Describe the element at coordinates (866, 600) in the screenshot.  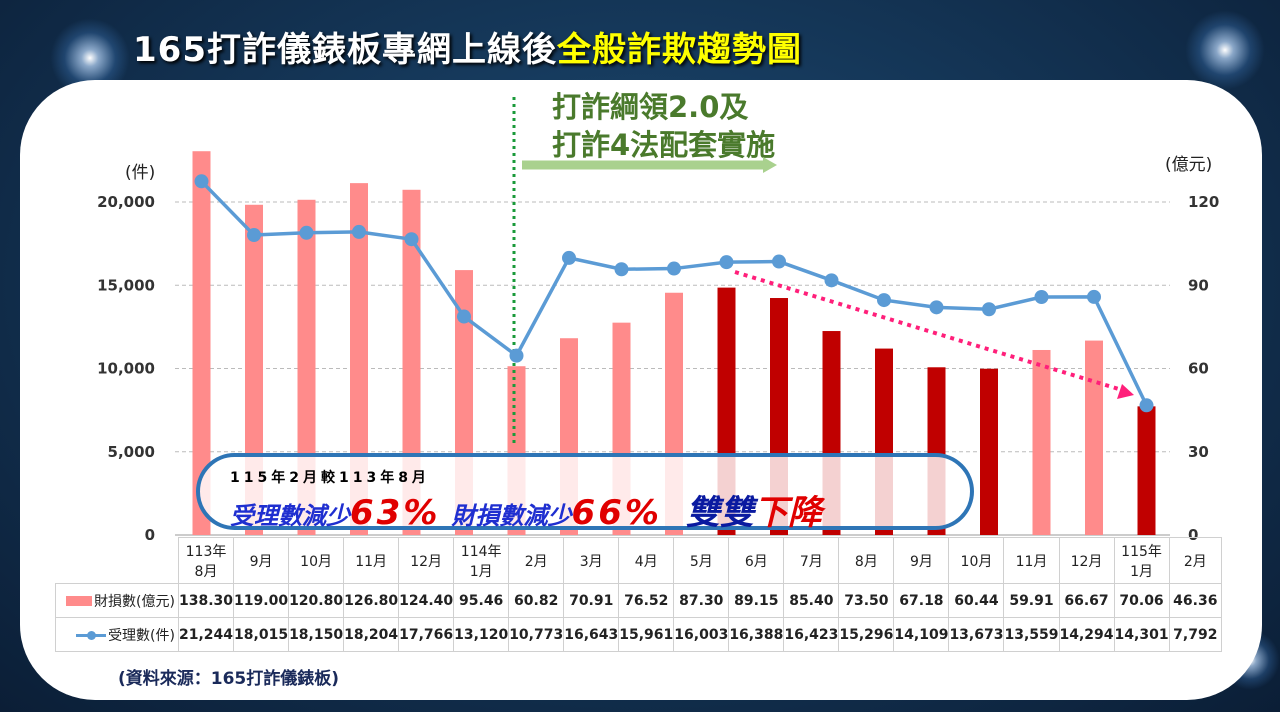
I see `table-cell-loss: 73.50` at that location.